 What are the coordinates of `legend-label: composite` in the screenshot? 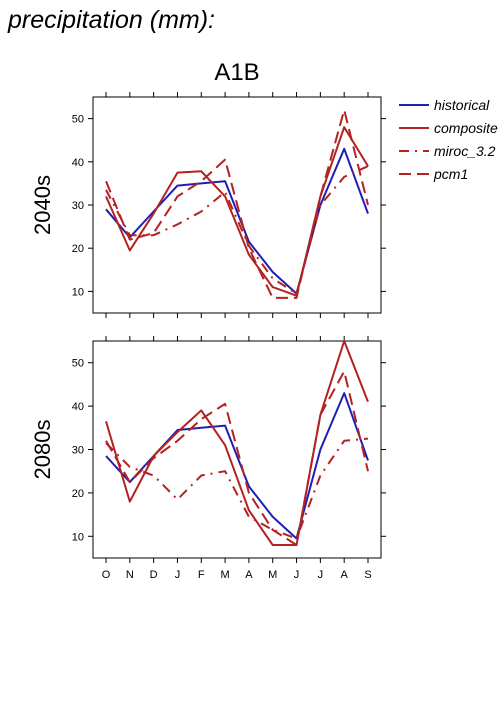 It's located at (466, 128).